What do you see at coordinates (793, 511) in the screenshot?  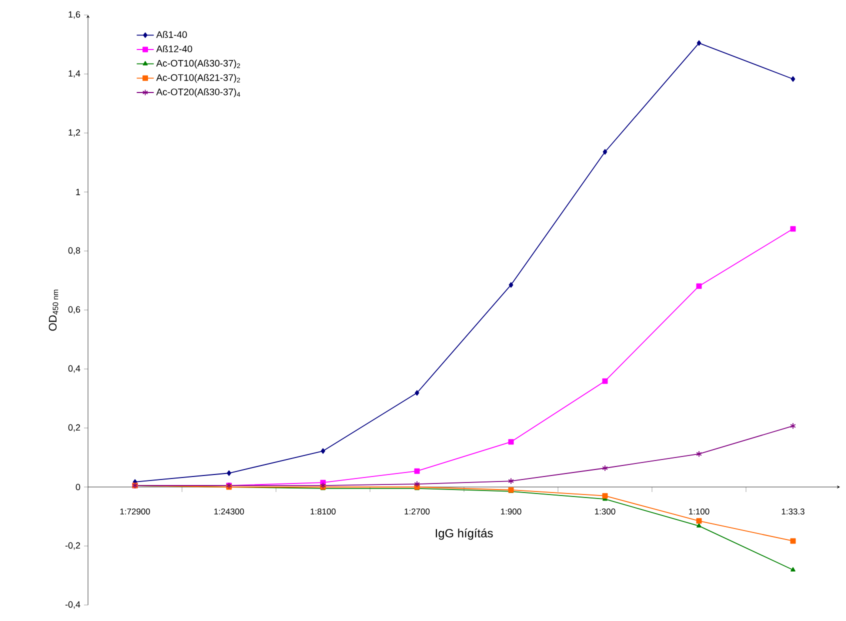 I see `x-tick-label: 1:33.3` at bounding box center [793, 511].